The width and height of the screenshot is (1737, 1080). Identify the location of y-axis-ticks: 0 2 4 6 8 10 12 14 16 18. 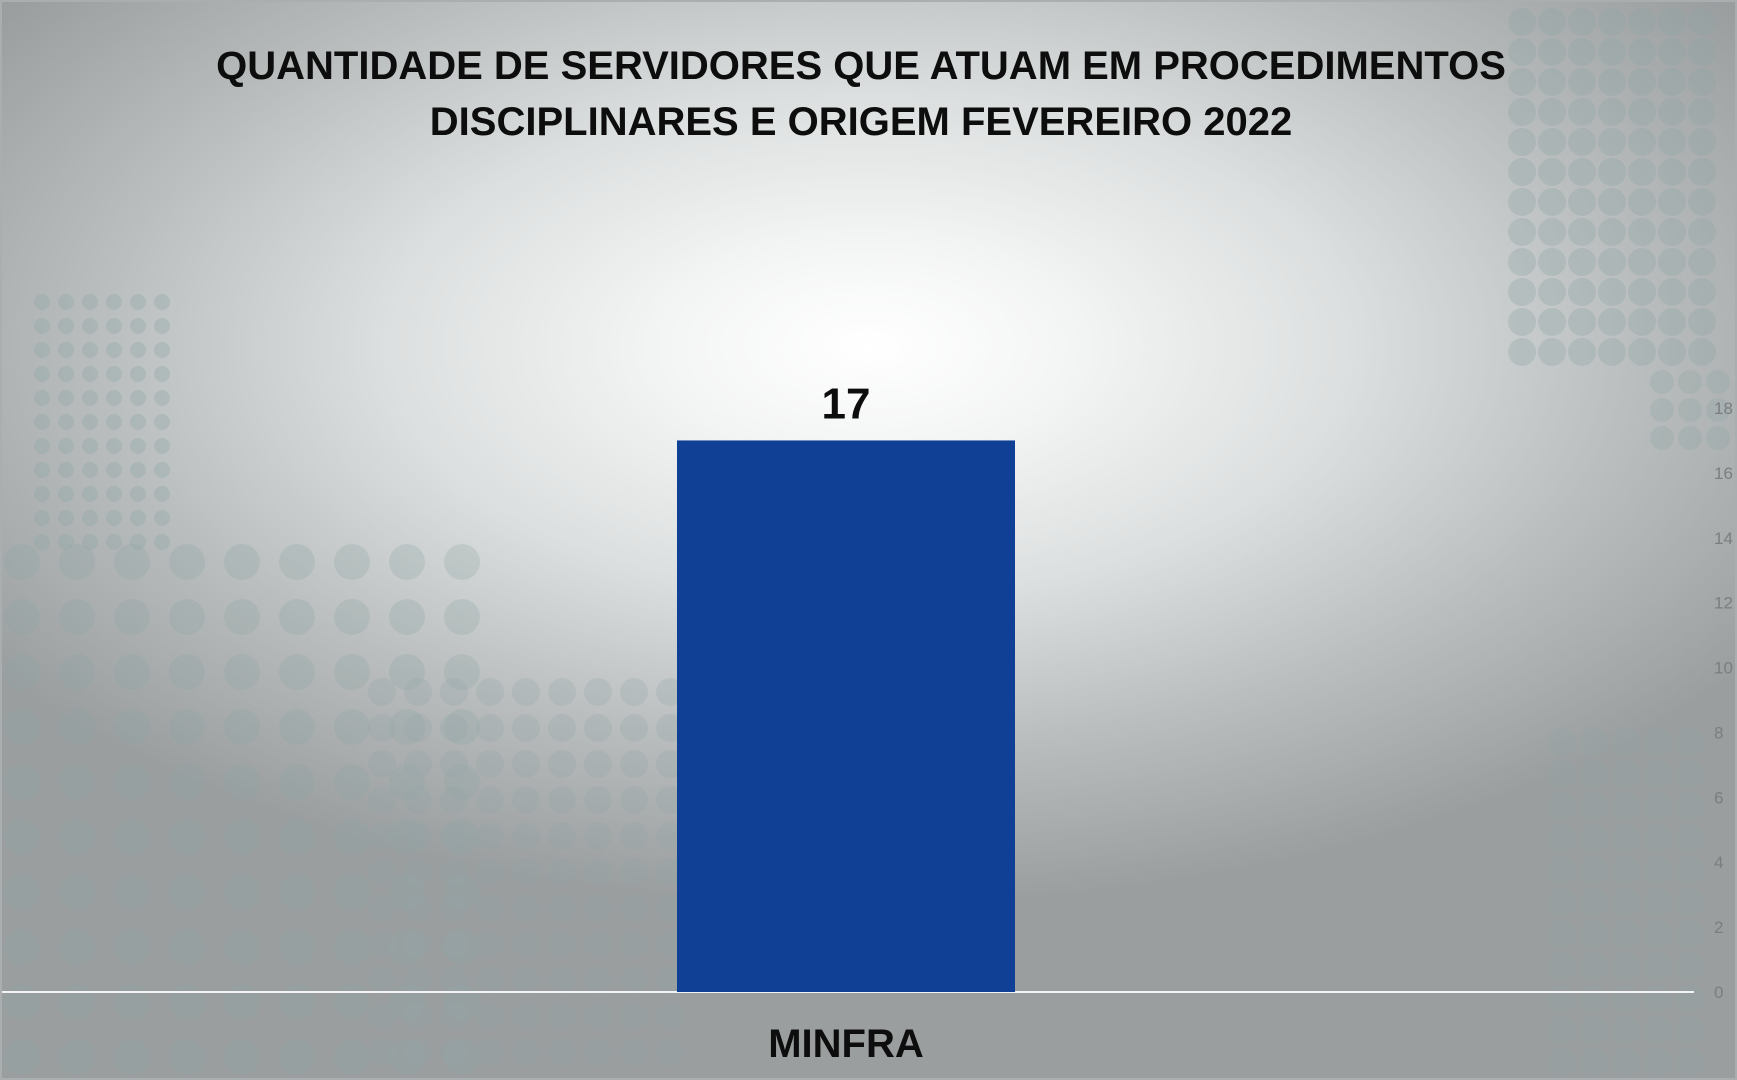
(1723, 700).